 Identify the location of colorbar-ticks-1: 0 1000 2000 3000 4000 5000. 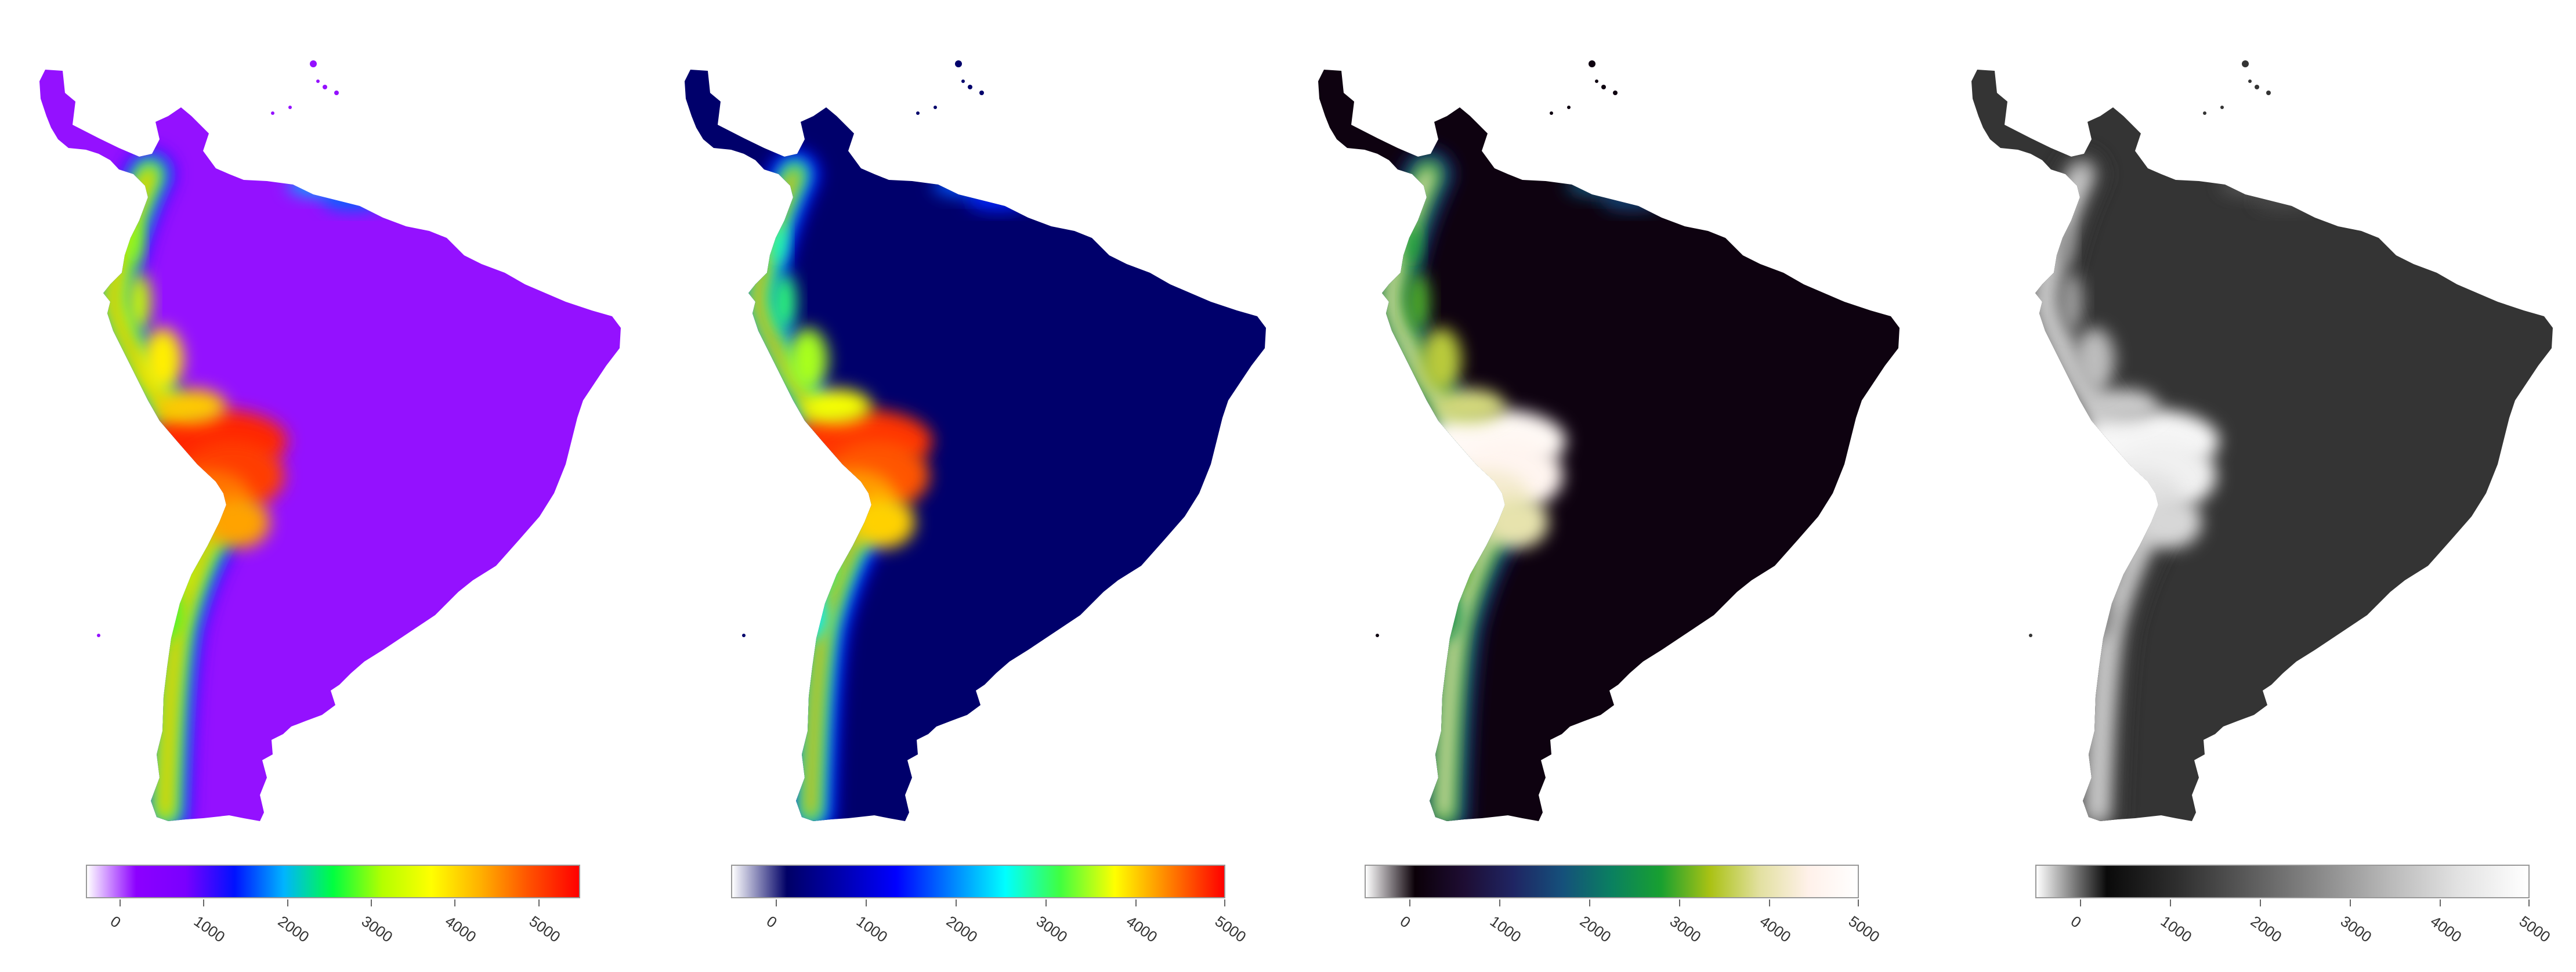
(333, 934).